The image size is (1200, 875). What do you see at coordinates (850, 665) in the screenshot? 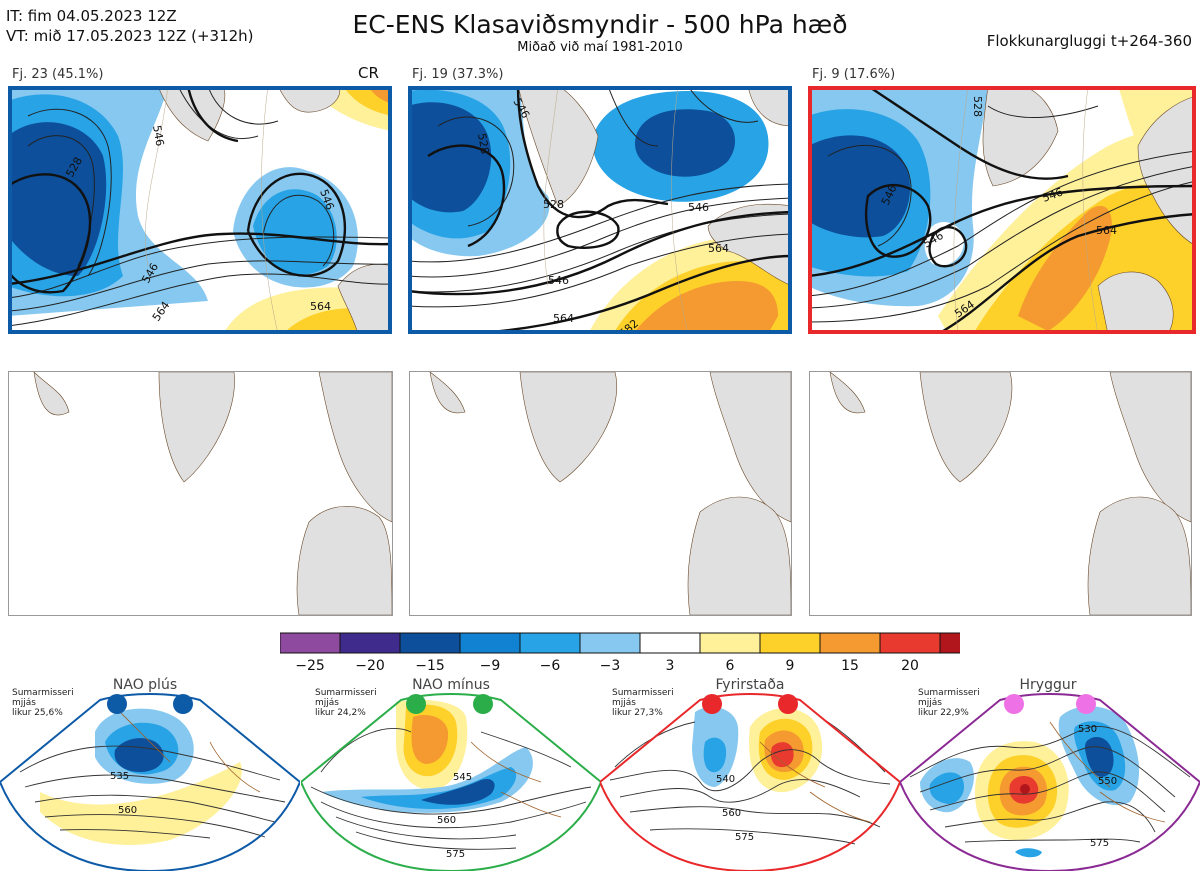
I see `colorbar-tick-label: 15` at bounding box center [850, 665].